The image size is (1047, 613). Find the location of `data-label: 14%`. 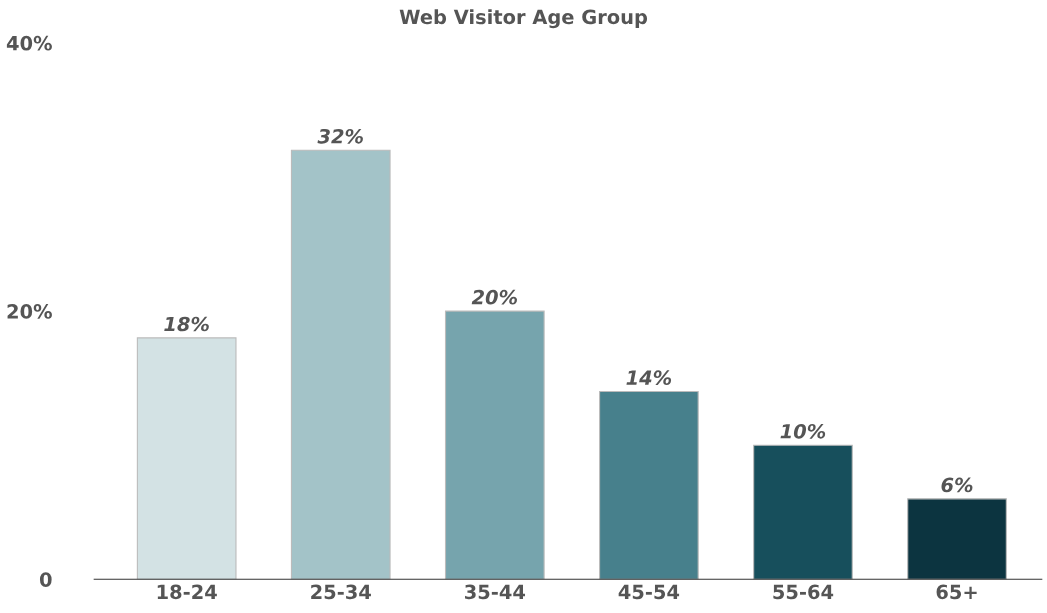

data-label: 14% is located at coordinates (649, 378).